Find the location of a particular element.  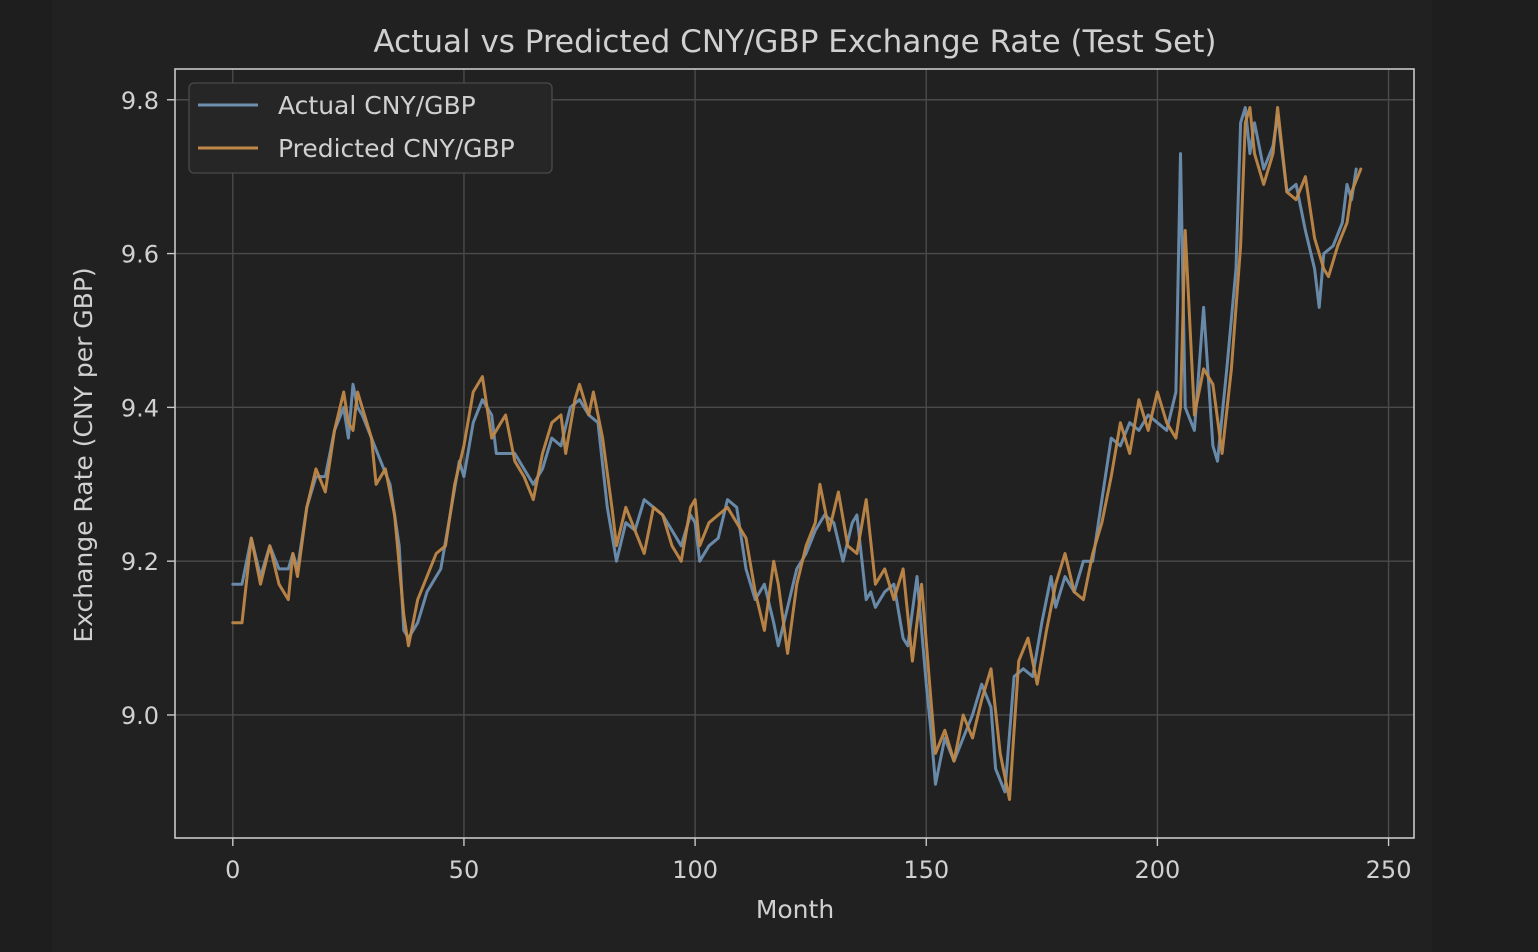

y-tick-label: 9.2 is located at coordinates (140, 562).